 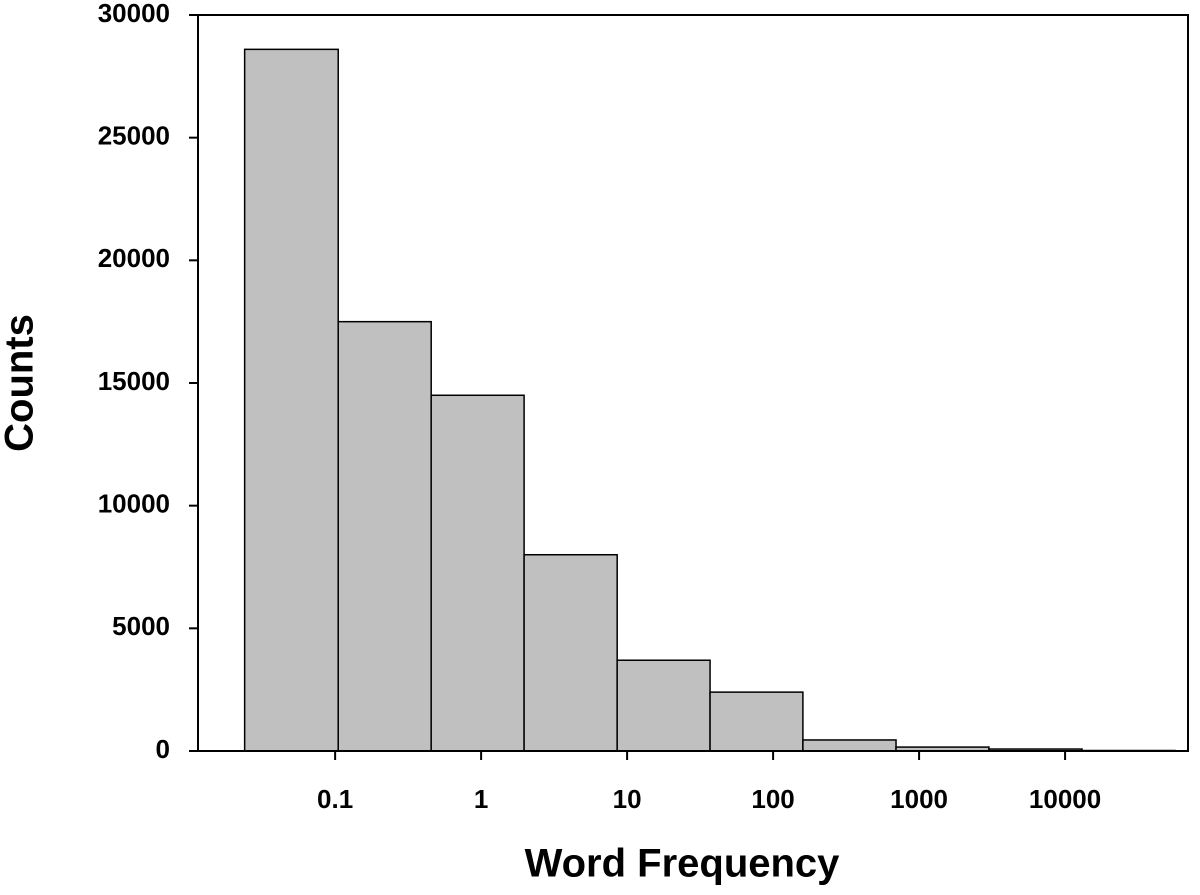 I want to click on y-tick-label: 15000, so click(x=134, y=381).